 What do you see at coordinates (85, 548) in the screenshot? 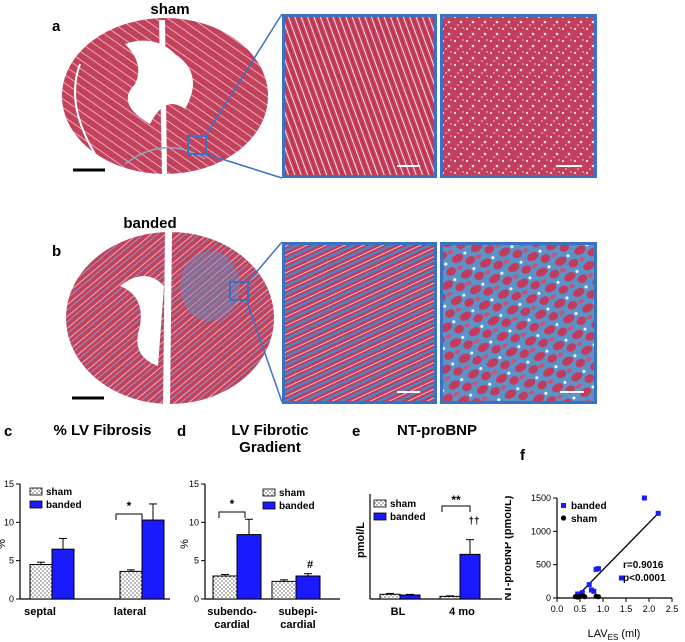
I see `chart-c: % 0 5 10 15 sham banded * septal lateral` at bounding box center [85, 548].